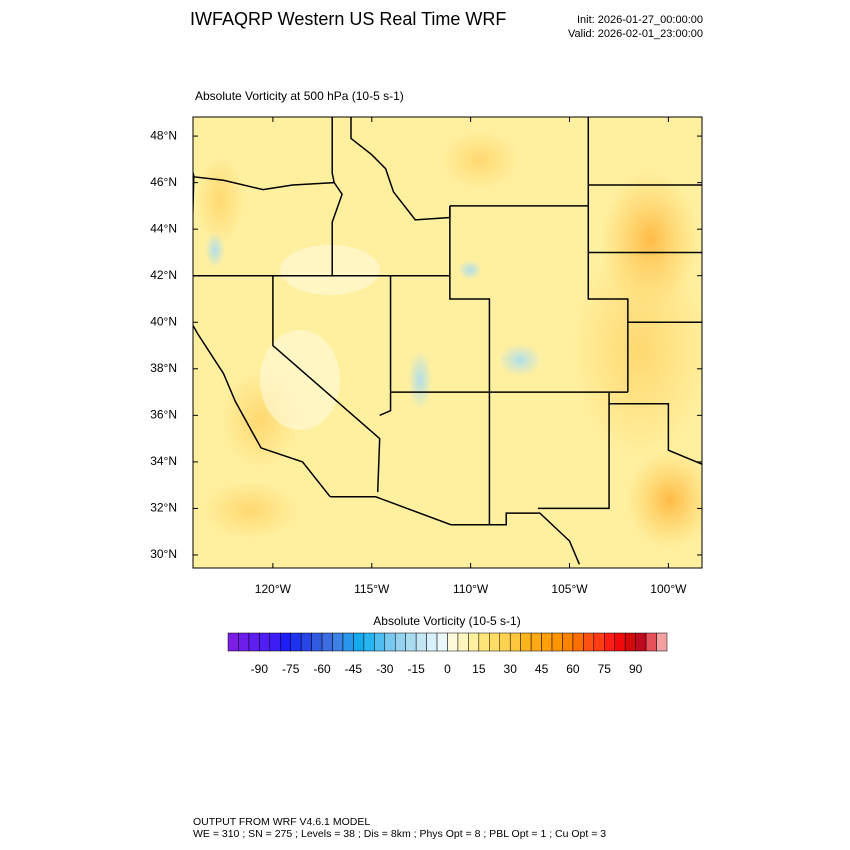 The width and height of the screenshot is (850, 850). I want to click on colorbar-tick-label: 15, so click(479, 669).